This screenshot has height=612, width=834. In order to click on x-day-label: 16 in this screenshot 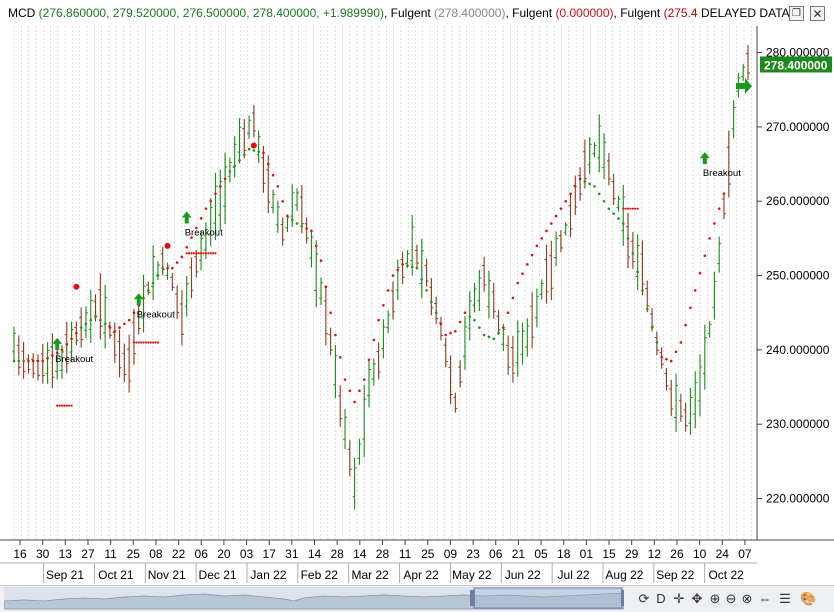, I will do `click(20, 554)`.